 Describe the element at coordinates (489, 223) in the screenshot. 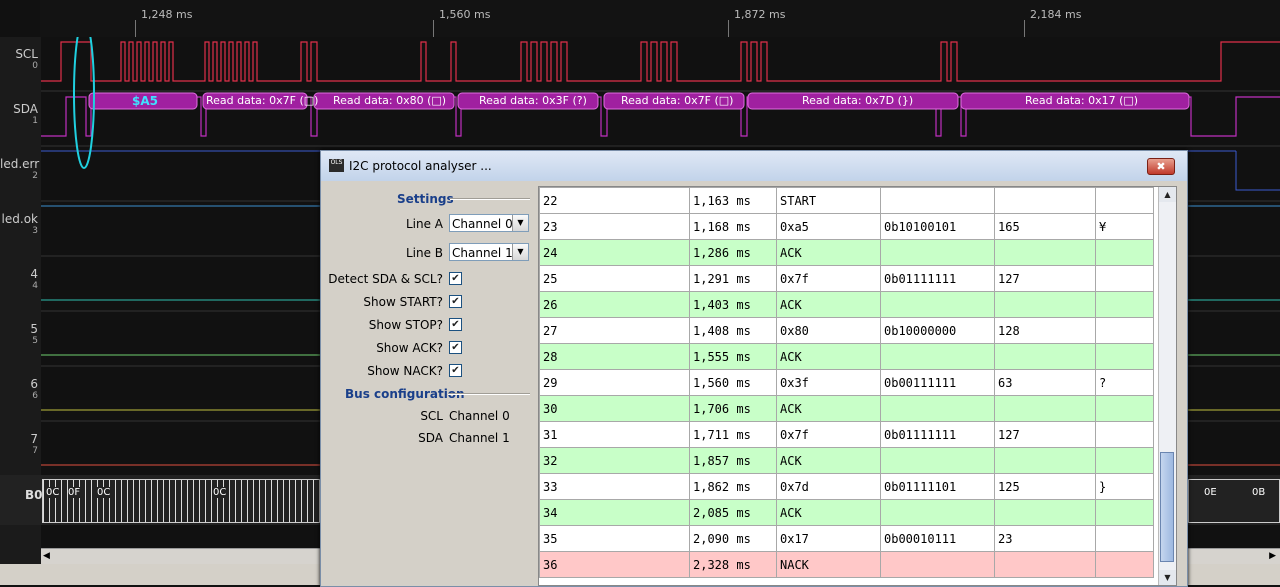

I see `line-a-select: Channel 0 ▼` at that location.